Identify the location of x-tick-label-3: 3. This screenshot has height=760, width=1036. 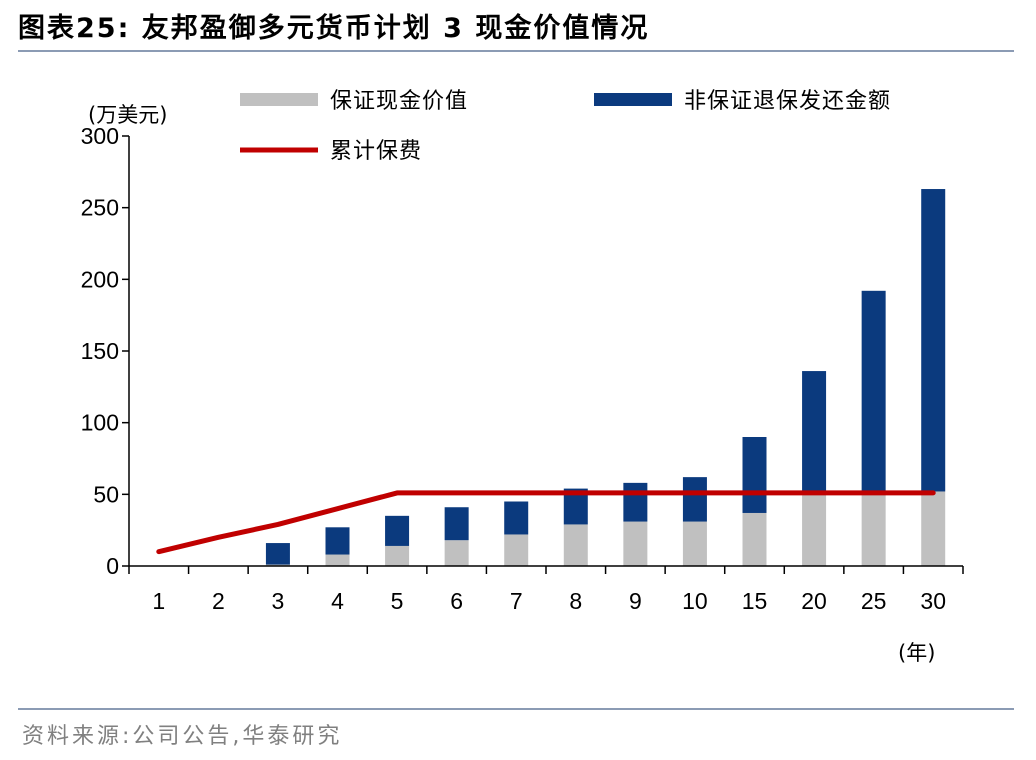
(278, 601).